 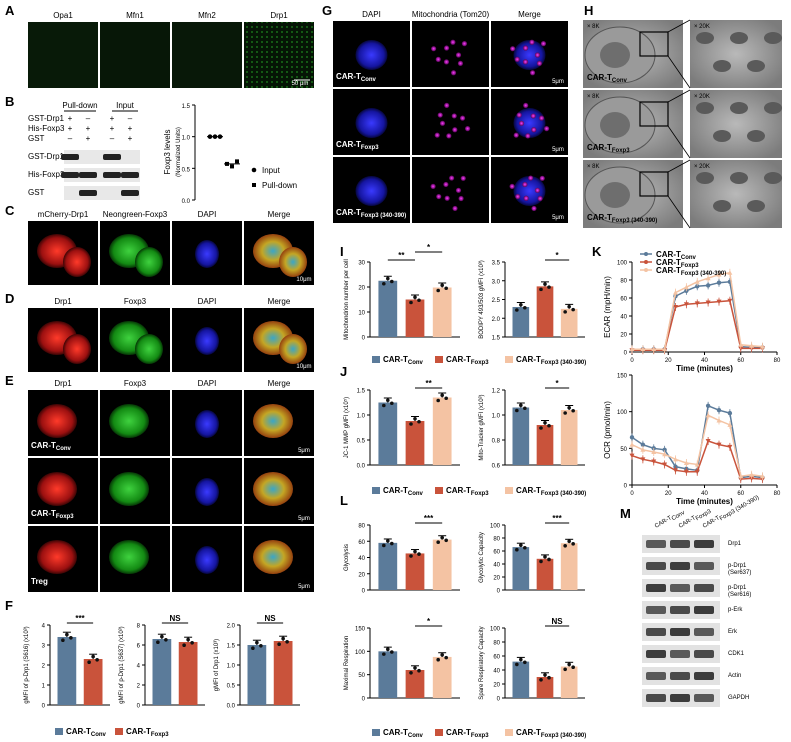 I want to click on L3-ytick-label-2: 50, so click(x=361, y=676).